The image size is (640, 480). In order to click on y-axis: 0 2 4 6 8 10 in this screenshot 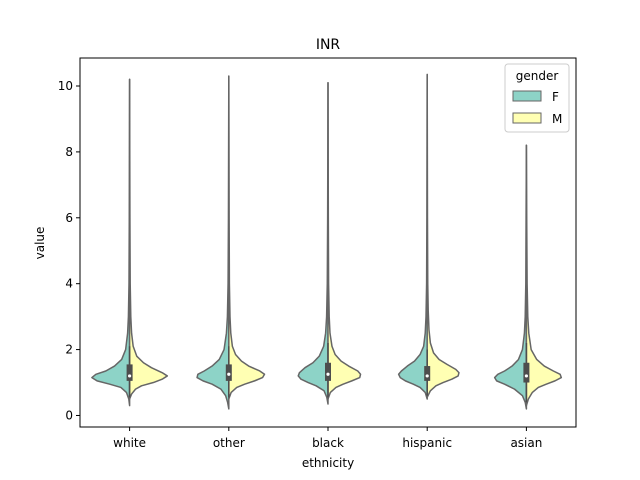, I will do `click(69, 250)`.